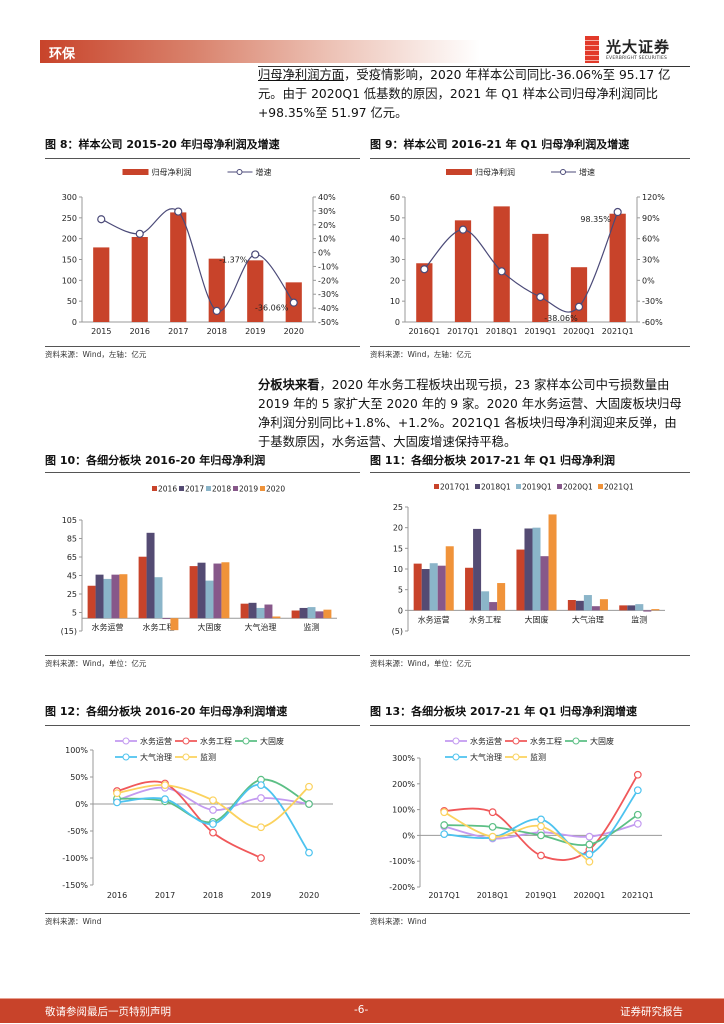 This screenshot has width=724, height=1024. What do you see at coordinates (221, 489) in the screenshot?
I see `legend-label: 2018` at bounding box center [221, 489].